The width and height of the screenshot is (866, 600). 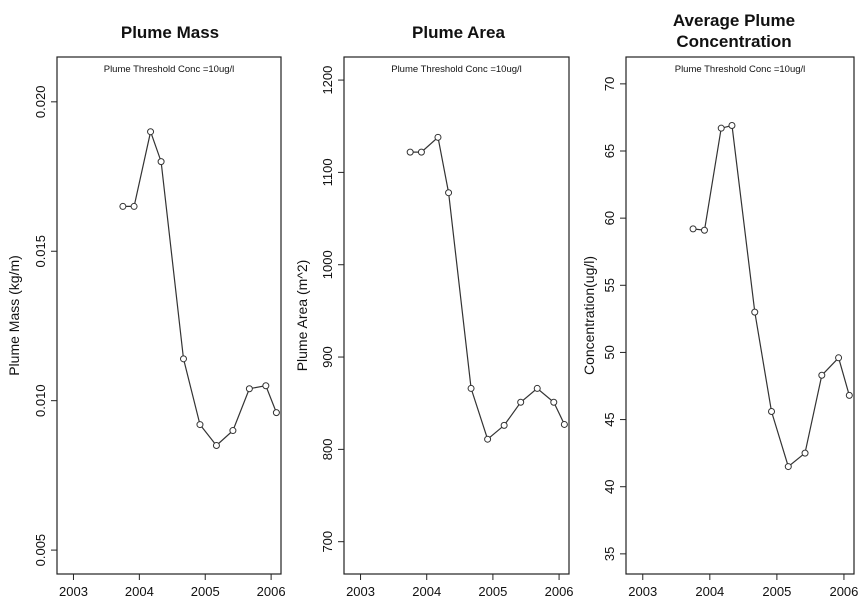 I want to click on y-axis-label: Plume Area (m^2), so click(x=302, y=316).